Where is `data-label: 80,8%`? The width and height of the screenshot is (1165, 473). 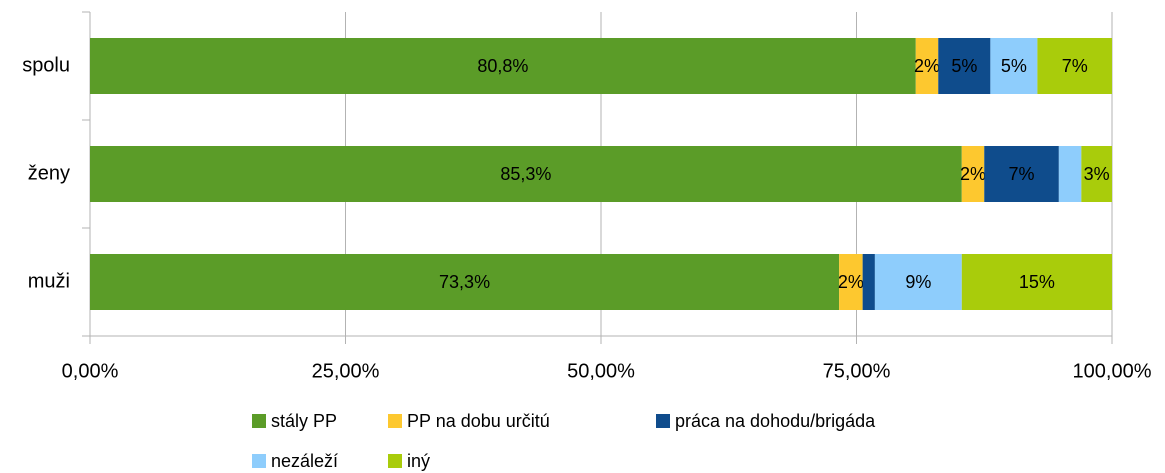
data-label: 80,8% is located at coordinates (502, 66).